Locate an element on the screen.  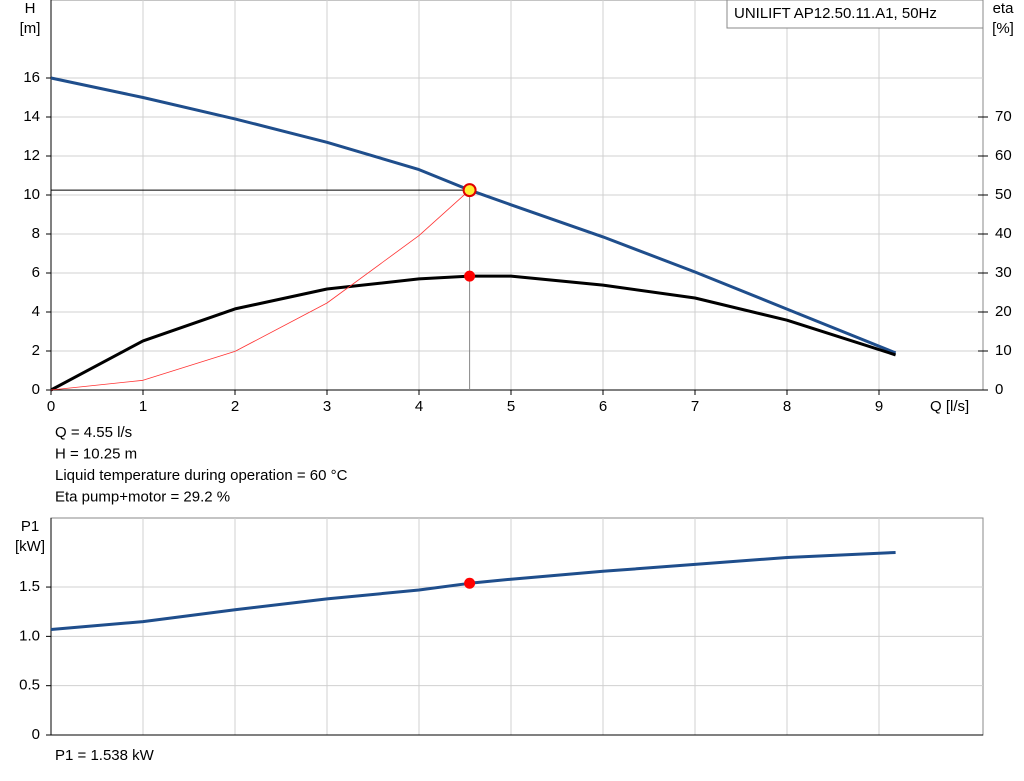
x-tick-label: 4 is located at coordinates (419, 406).